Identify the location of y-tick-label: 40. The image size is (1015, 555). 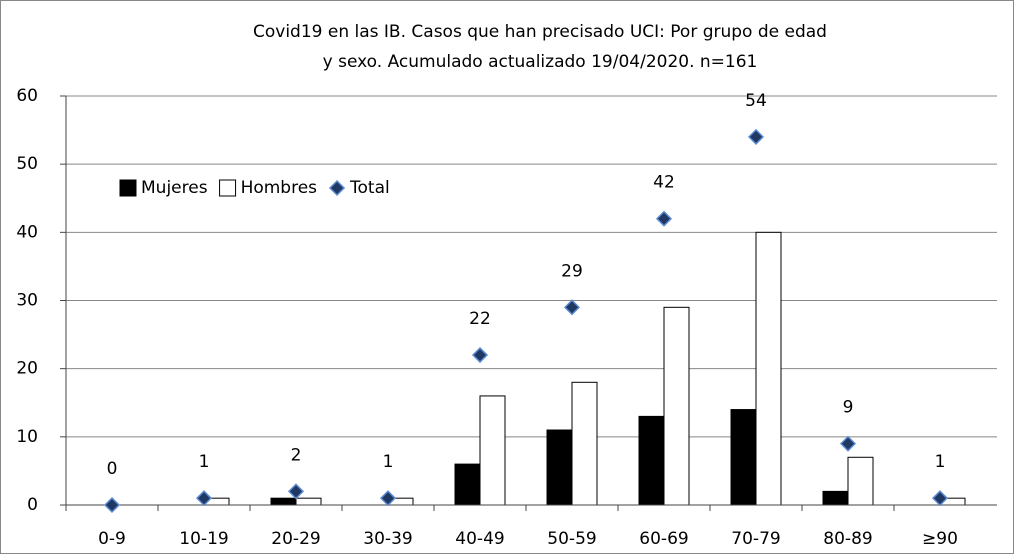
(27, 232).